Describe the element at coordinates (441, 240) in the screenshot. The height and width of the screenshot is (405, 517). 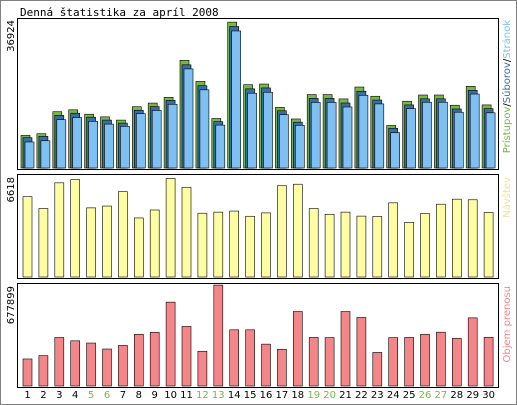
I see `visits-bar-Návštev-day-27` at that location.